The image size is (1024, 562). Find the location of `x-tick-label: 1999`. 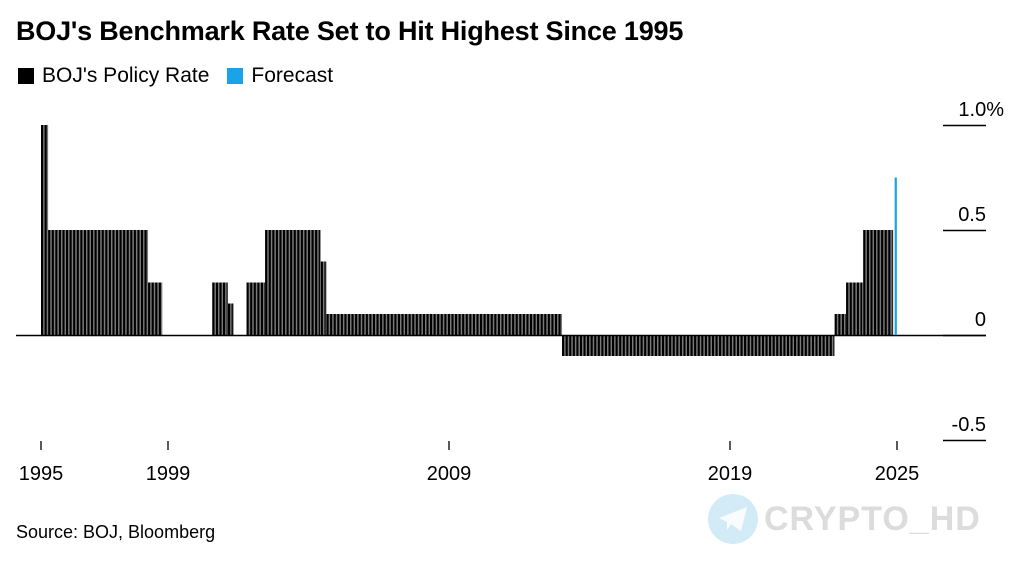

x-tick-label: 1999 is located at coordinates (168, 474).